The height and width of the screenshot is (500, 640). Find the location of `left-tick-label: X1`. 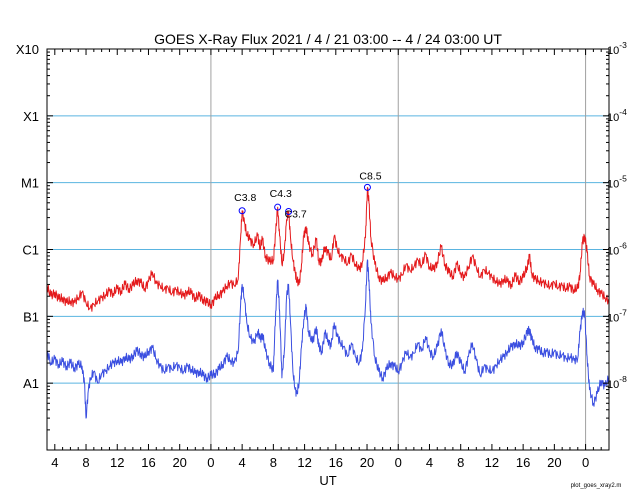

left-tick-label: X1 is located at coordinates (31, 116).